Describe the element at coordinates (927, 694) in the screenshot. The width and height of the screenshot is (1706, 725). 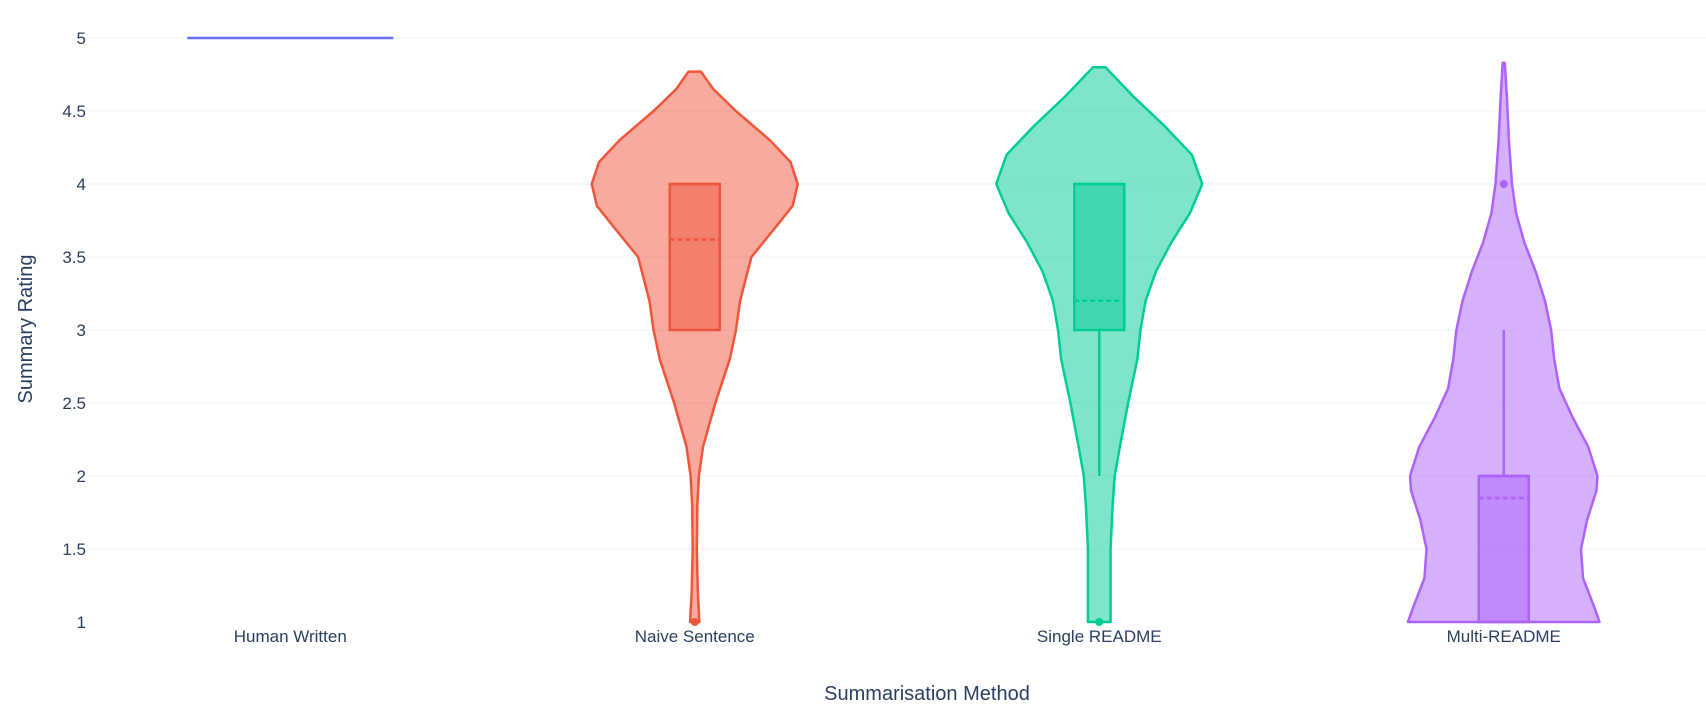
I see `x-axis-title: Summarisation Method` at that location.